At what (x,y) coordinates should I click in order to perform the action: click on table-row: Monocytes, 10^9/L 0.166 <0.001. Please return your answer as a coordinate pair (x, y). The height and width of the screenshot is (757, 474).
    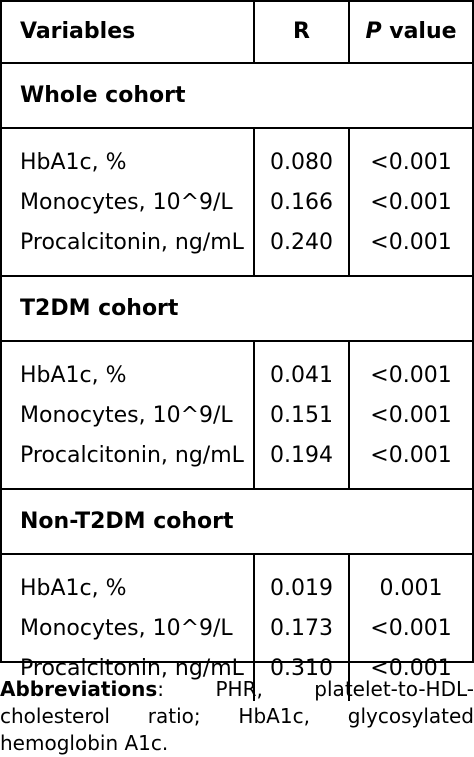
    Looking at the image, I should click on (237, 203).